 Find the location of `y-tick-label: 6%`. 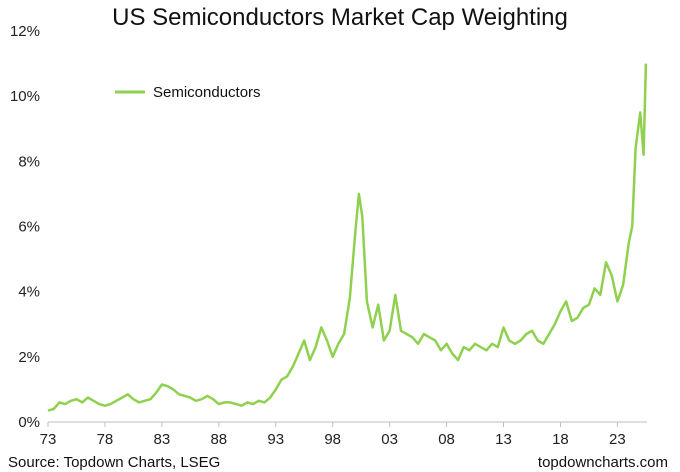

y-tick-label: 6% is located at coordinates (29, 227).